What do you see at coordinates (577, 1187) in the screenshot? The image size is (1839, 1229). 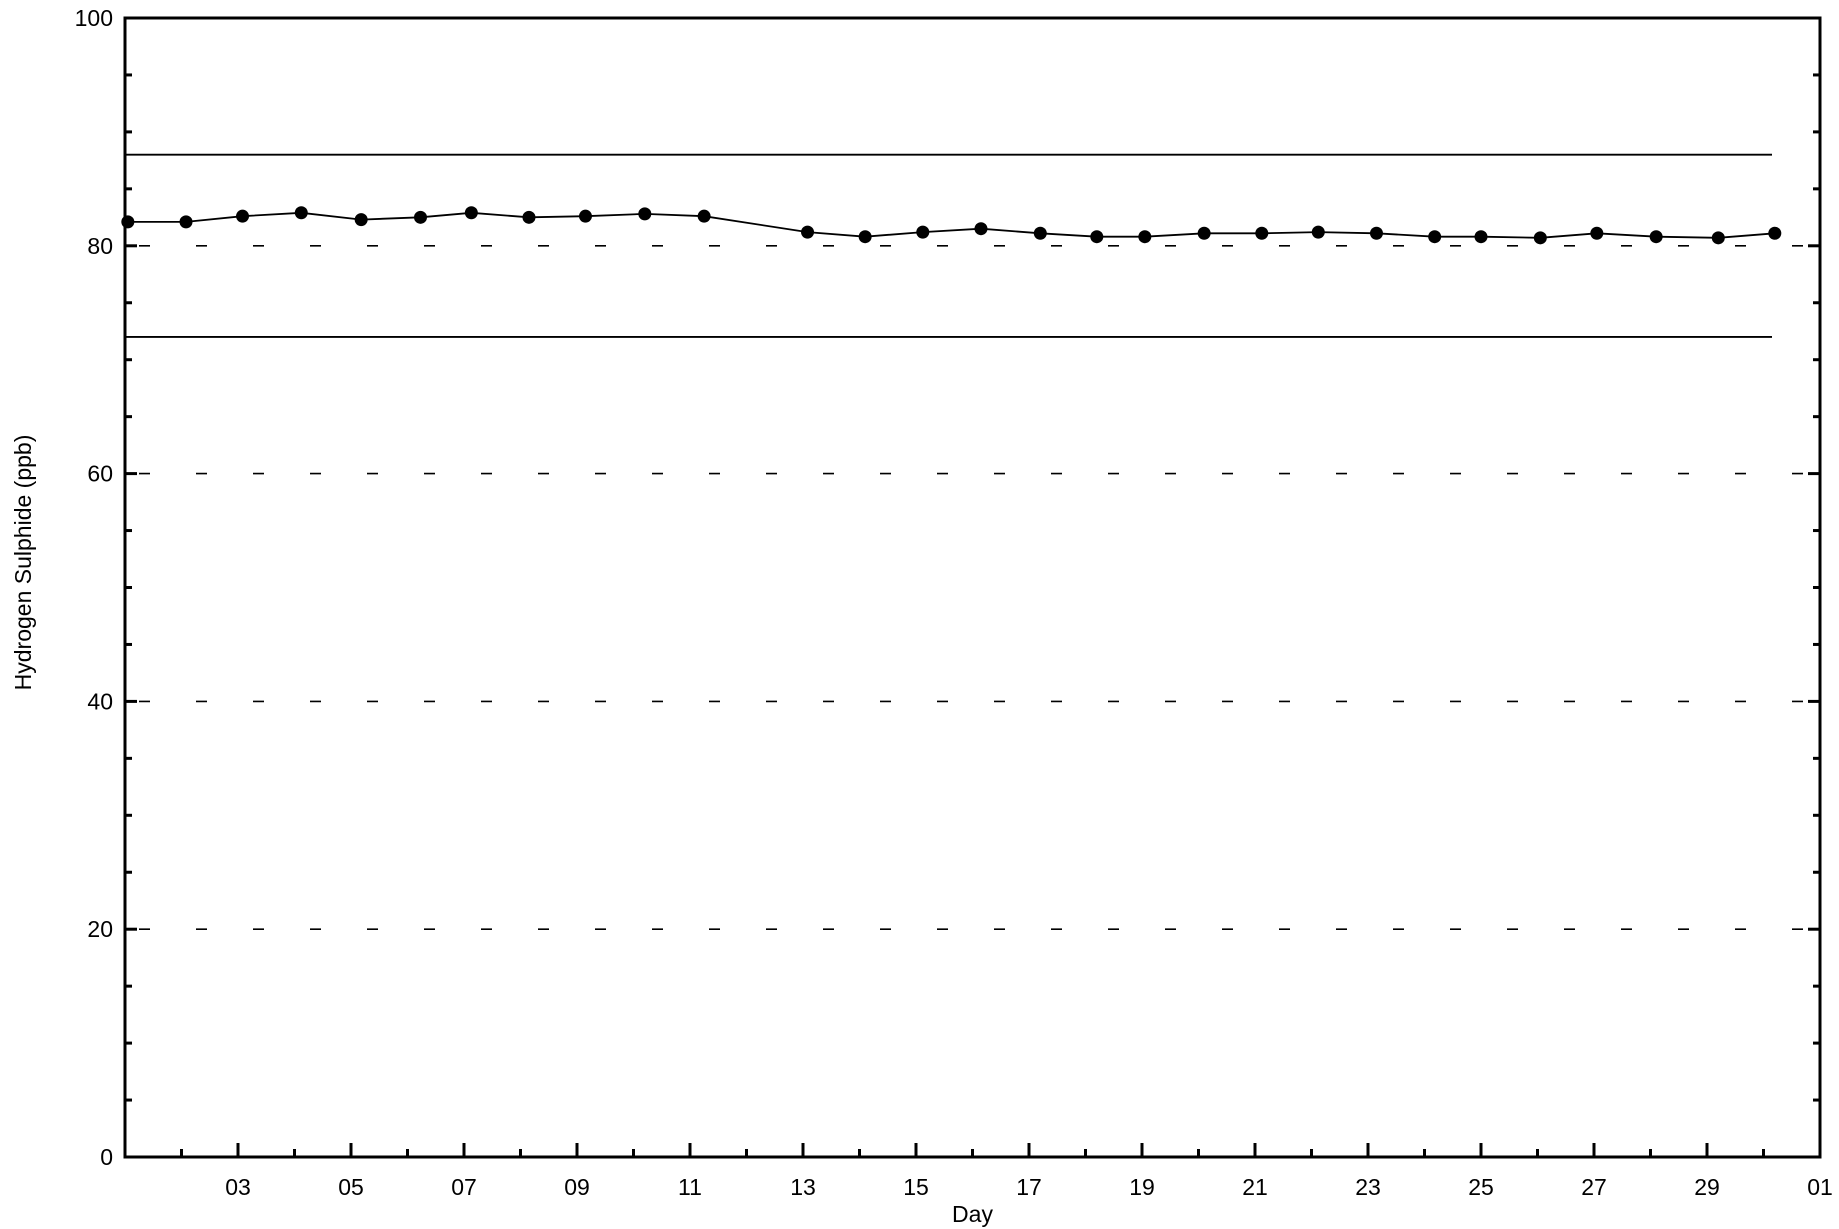 I see `x-tick-label: 09` at bounding box center [577, 1187].